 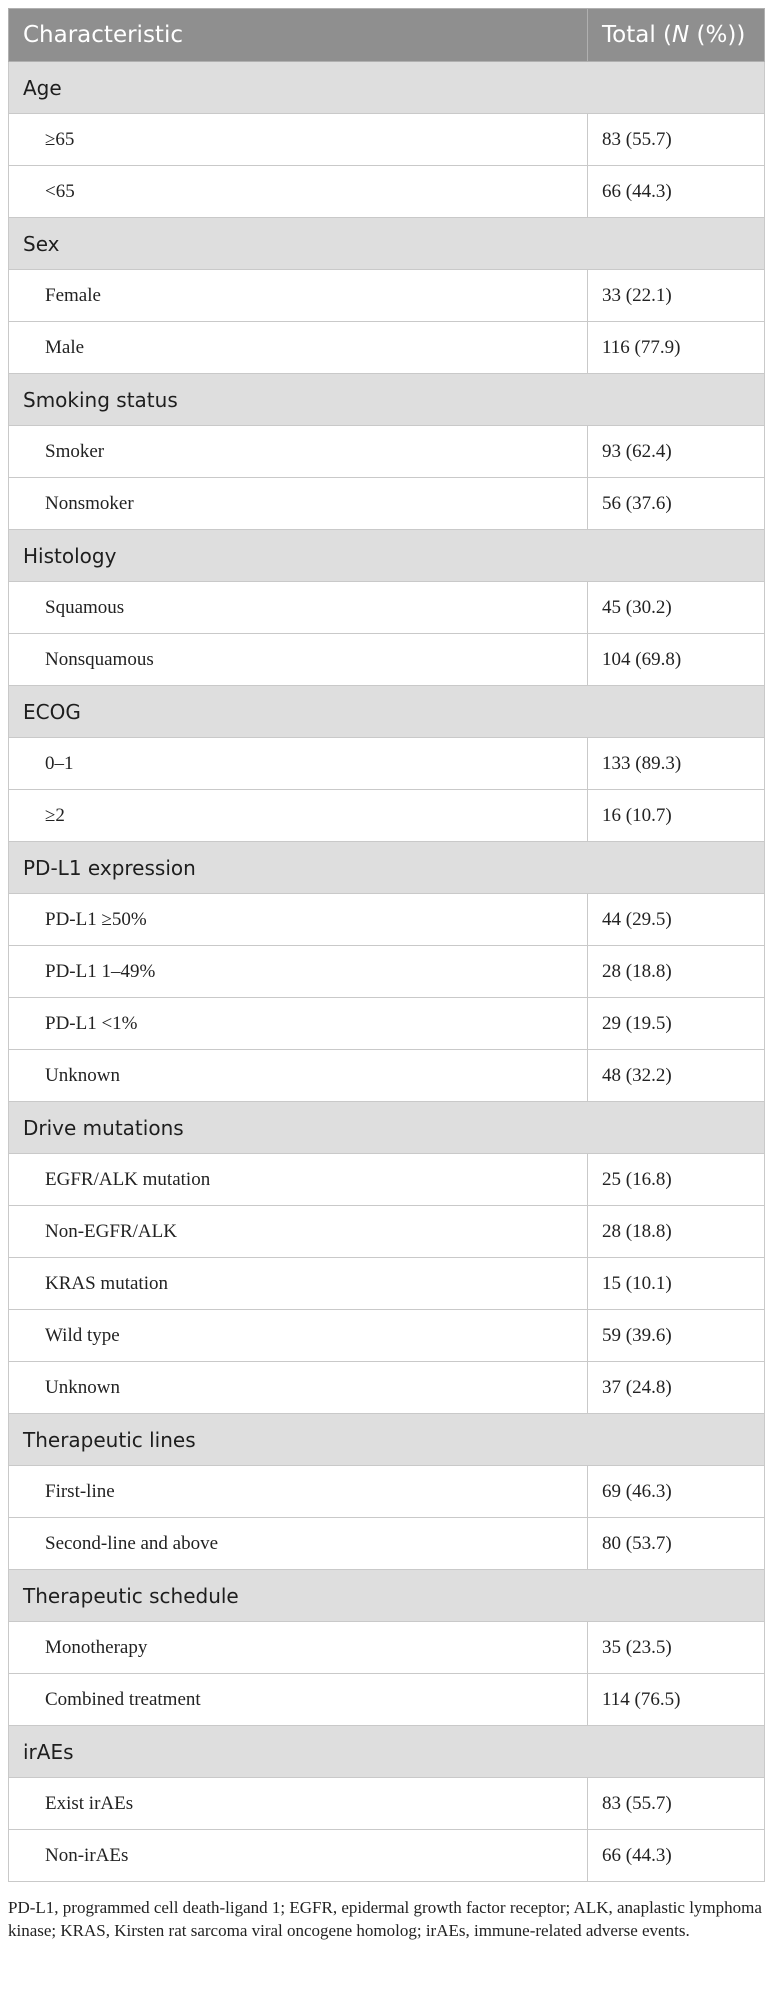 I want to click on section-title: Histology, so click(x=386, y=555).